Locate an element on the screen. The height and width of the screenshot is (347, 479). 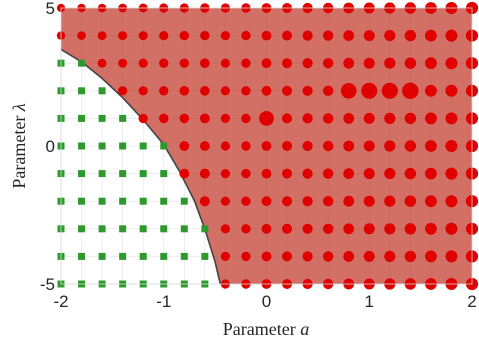
x-axis-label-symbol: a is located at coordinates (304, 329).